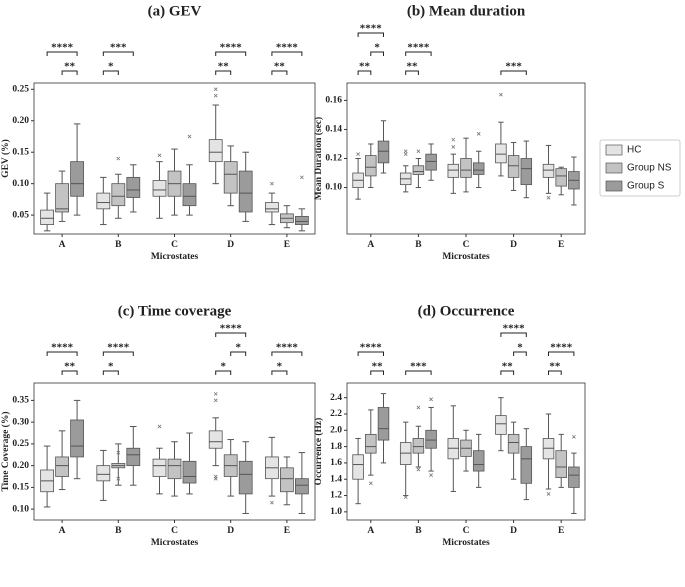  I want to click on y-axis-label: Time Coverage (%), so click(5, 451).